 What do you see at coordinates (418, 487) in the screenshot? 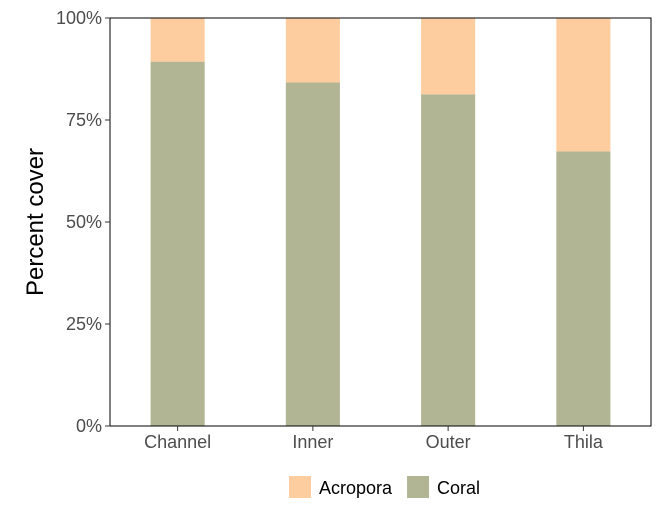
I see `legend-key-coral` at bounding box center [418, 487].